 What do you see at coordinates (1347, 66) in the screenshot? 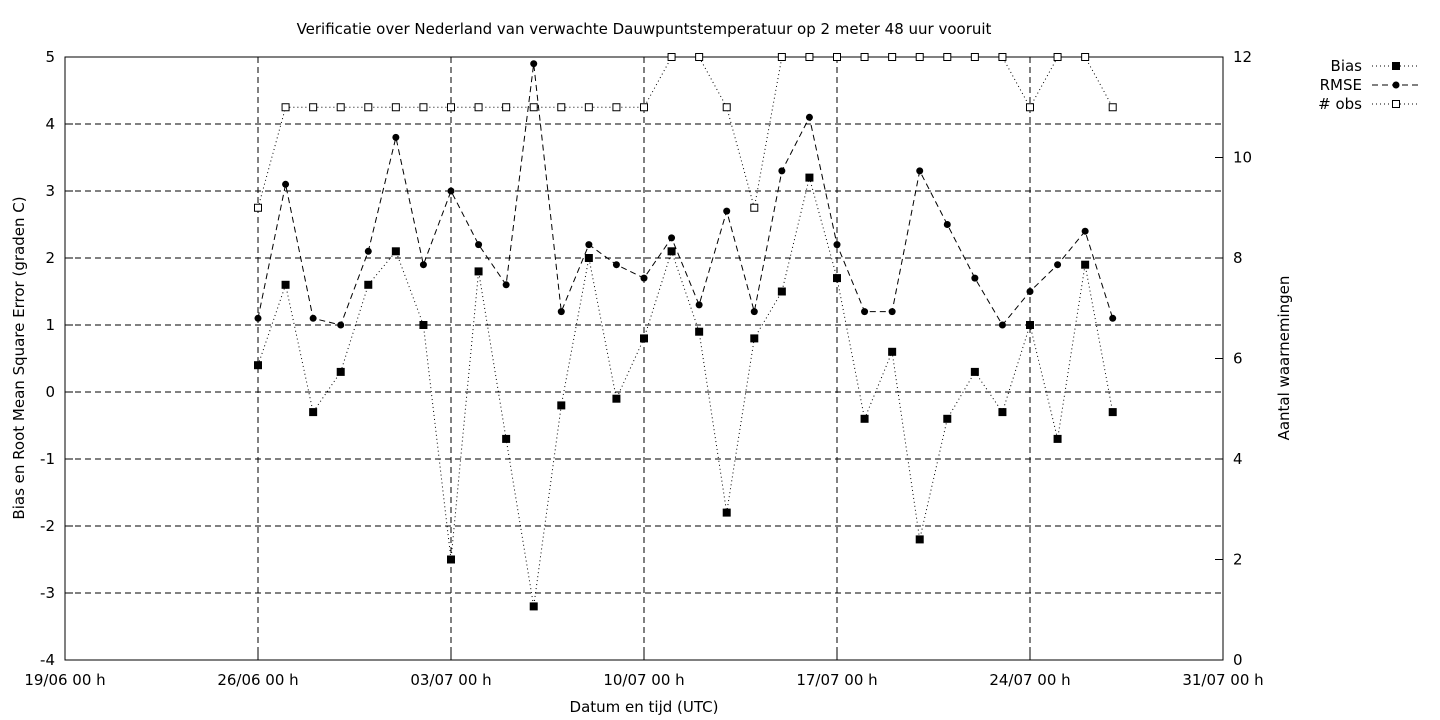
I see `legend-label: Bias` at bounding box center [1347, 66].